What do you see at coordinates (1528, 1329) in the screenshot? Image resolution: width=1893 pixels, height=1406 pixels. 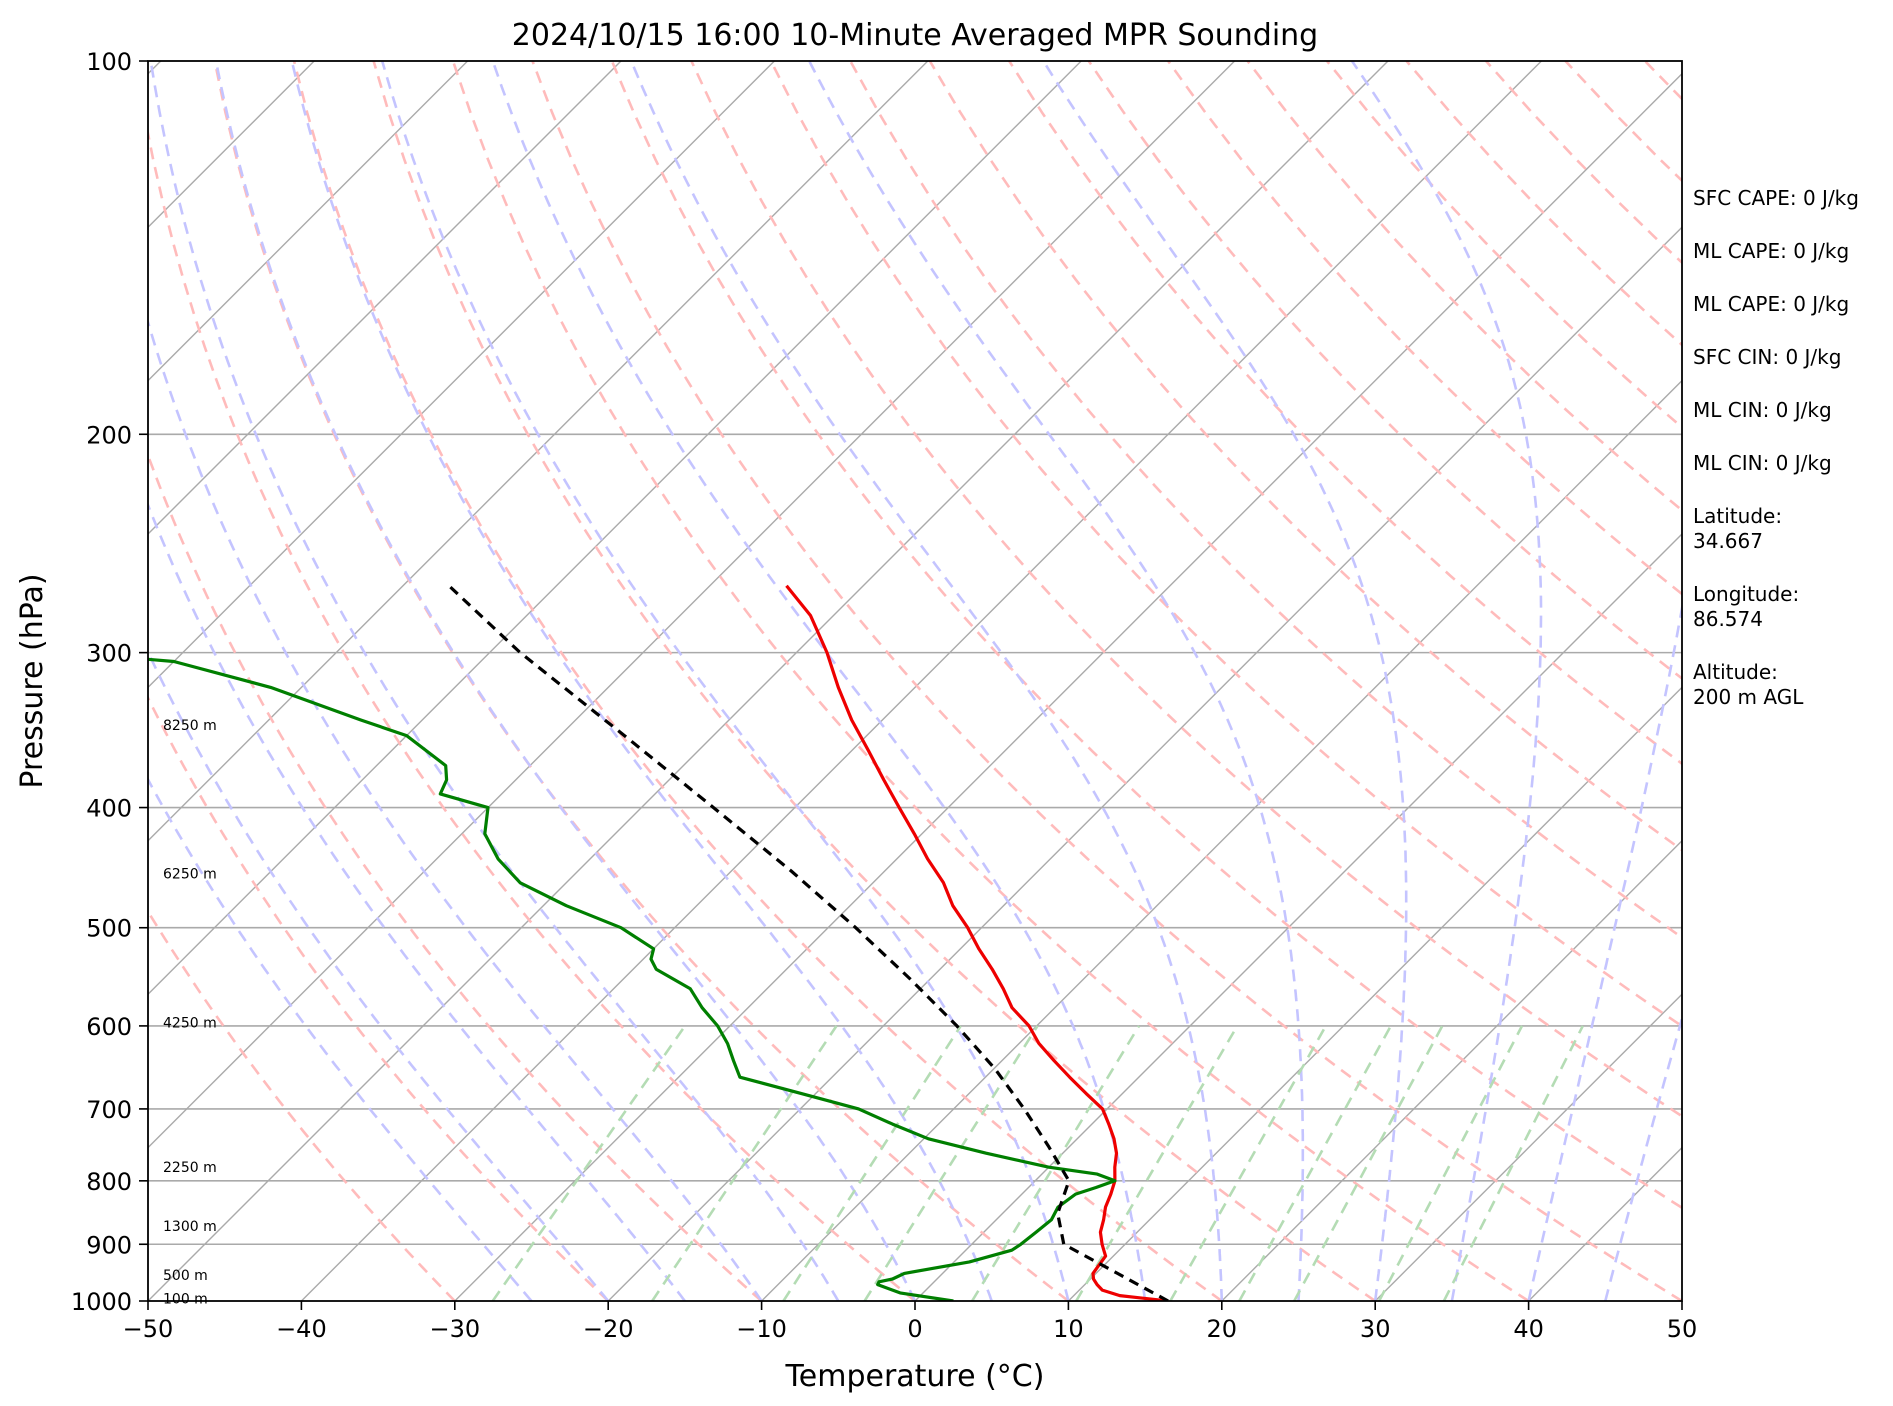 I see `x-tick-label: 40` at bounding box center [1528, 1329].